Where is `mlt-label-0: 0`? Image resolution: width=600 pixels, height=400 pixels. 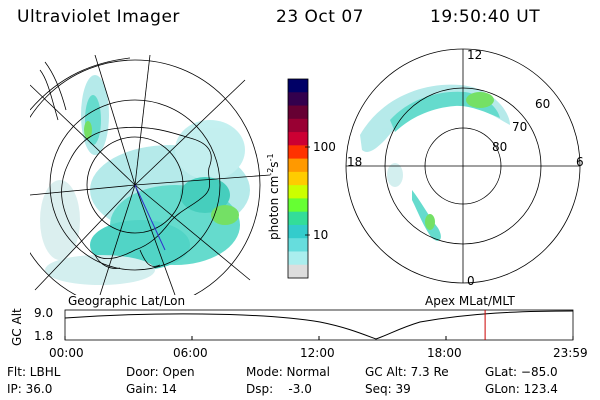 mlt-label-0: 0 is located at coordinates (471, 281).